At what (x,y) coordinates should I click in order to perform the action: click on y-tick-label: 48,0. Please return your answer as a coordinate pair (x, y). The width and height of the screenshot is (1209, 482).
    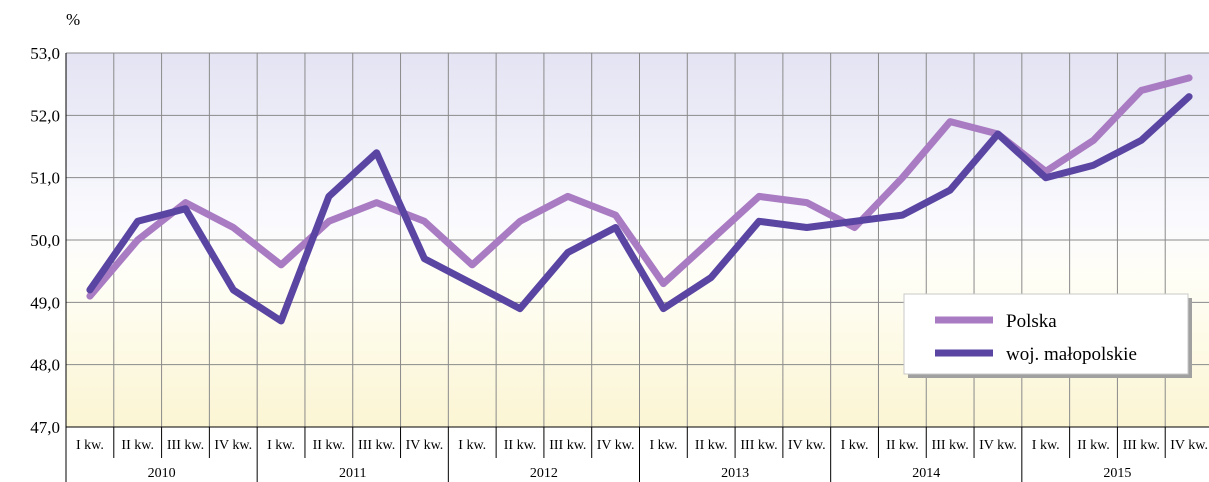
    Looking at the image, I should click on (45, 365).